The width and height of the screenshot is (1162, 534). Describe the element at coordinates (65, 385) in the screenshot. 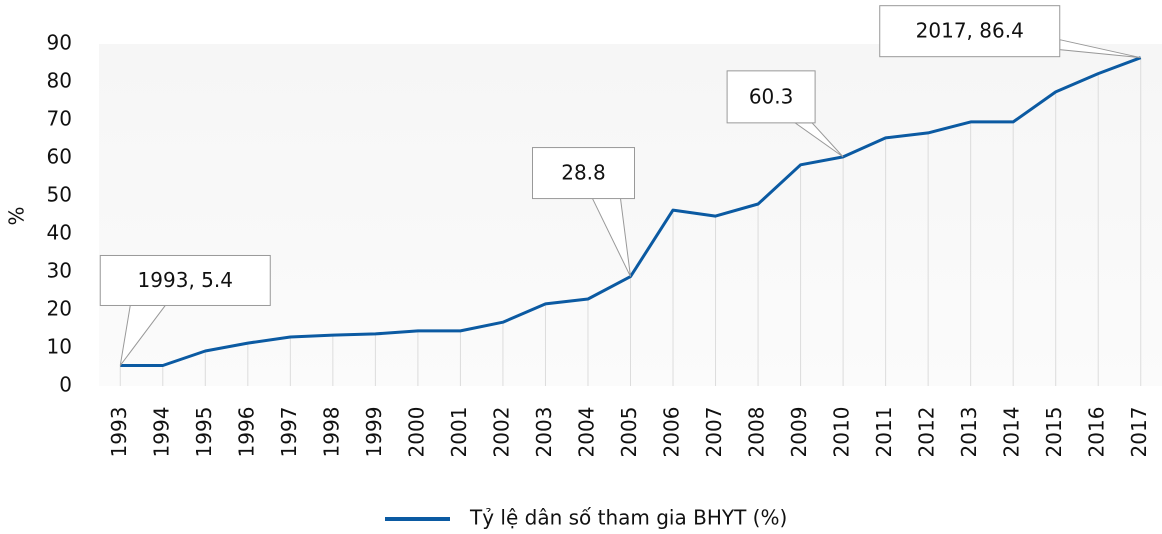

I see `y-tick-label: 0` at that location.